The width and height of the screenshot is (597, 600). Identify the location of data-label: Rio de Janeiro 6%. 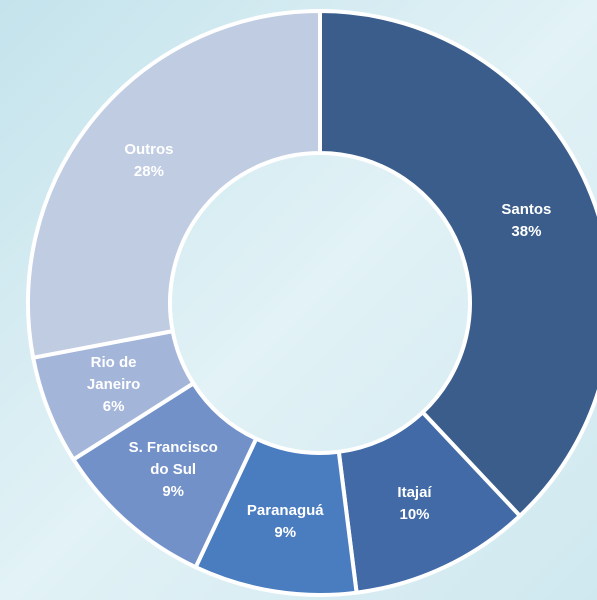
(114, 385).